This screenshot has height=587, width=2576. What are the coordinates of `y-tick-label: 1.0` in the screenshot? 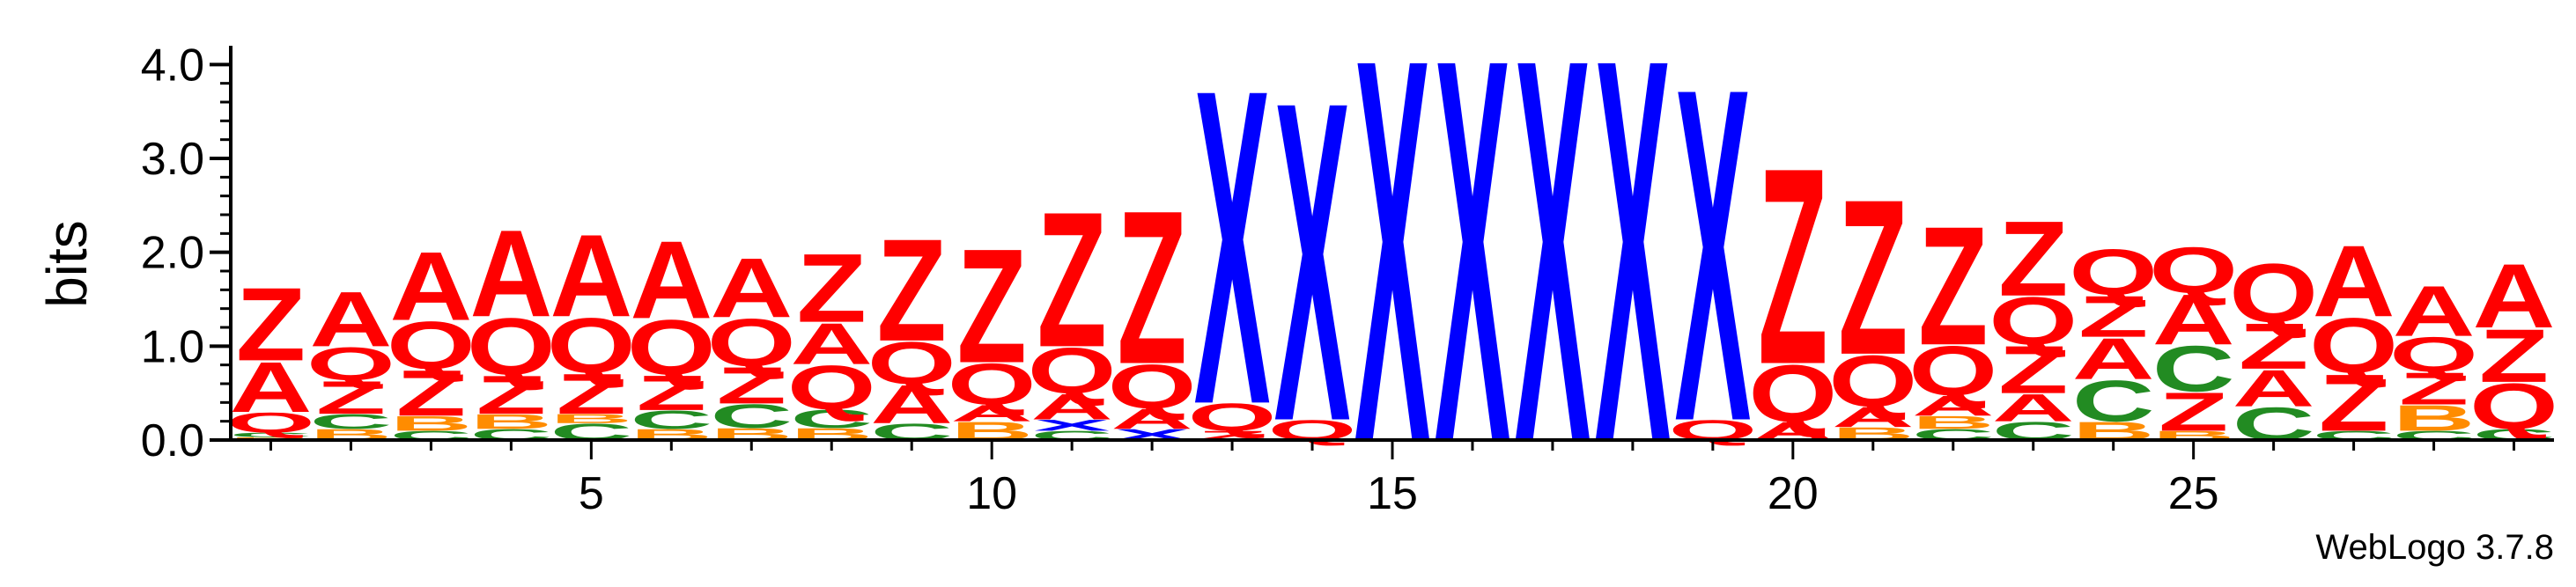 It's located at (172, 346).